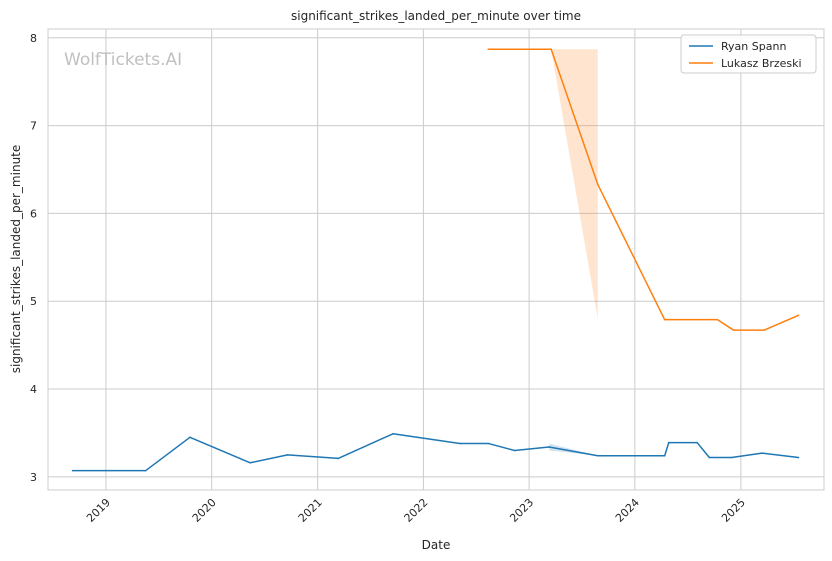  Describe the element at coordinates (33, 38) in the screenshot. I see `y-tick-label: 8` at that location.